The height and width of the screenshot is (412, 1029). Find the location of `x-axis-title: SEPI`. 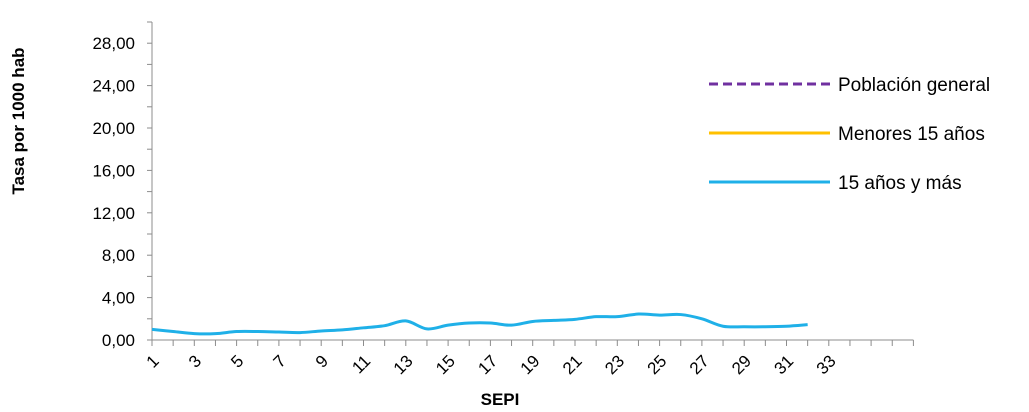

x-axis-title: SEPI is located at coordinates (500, 399).